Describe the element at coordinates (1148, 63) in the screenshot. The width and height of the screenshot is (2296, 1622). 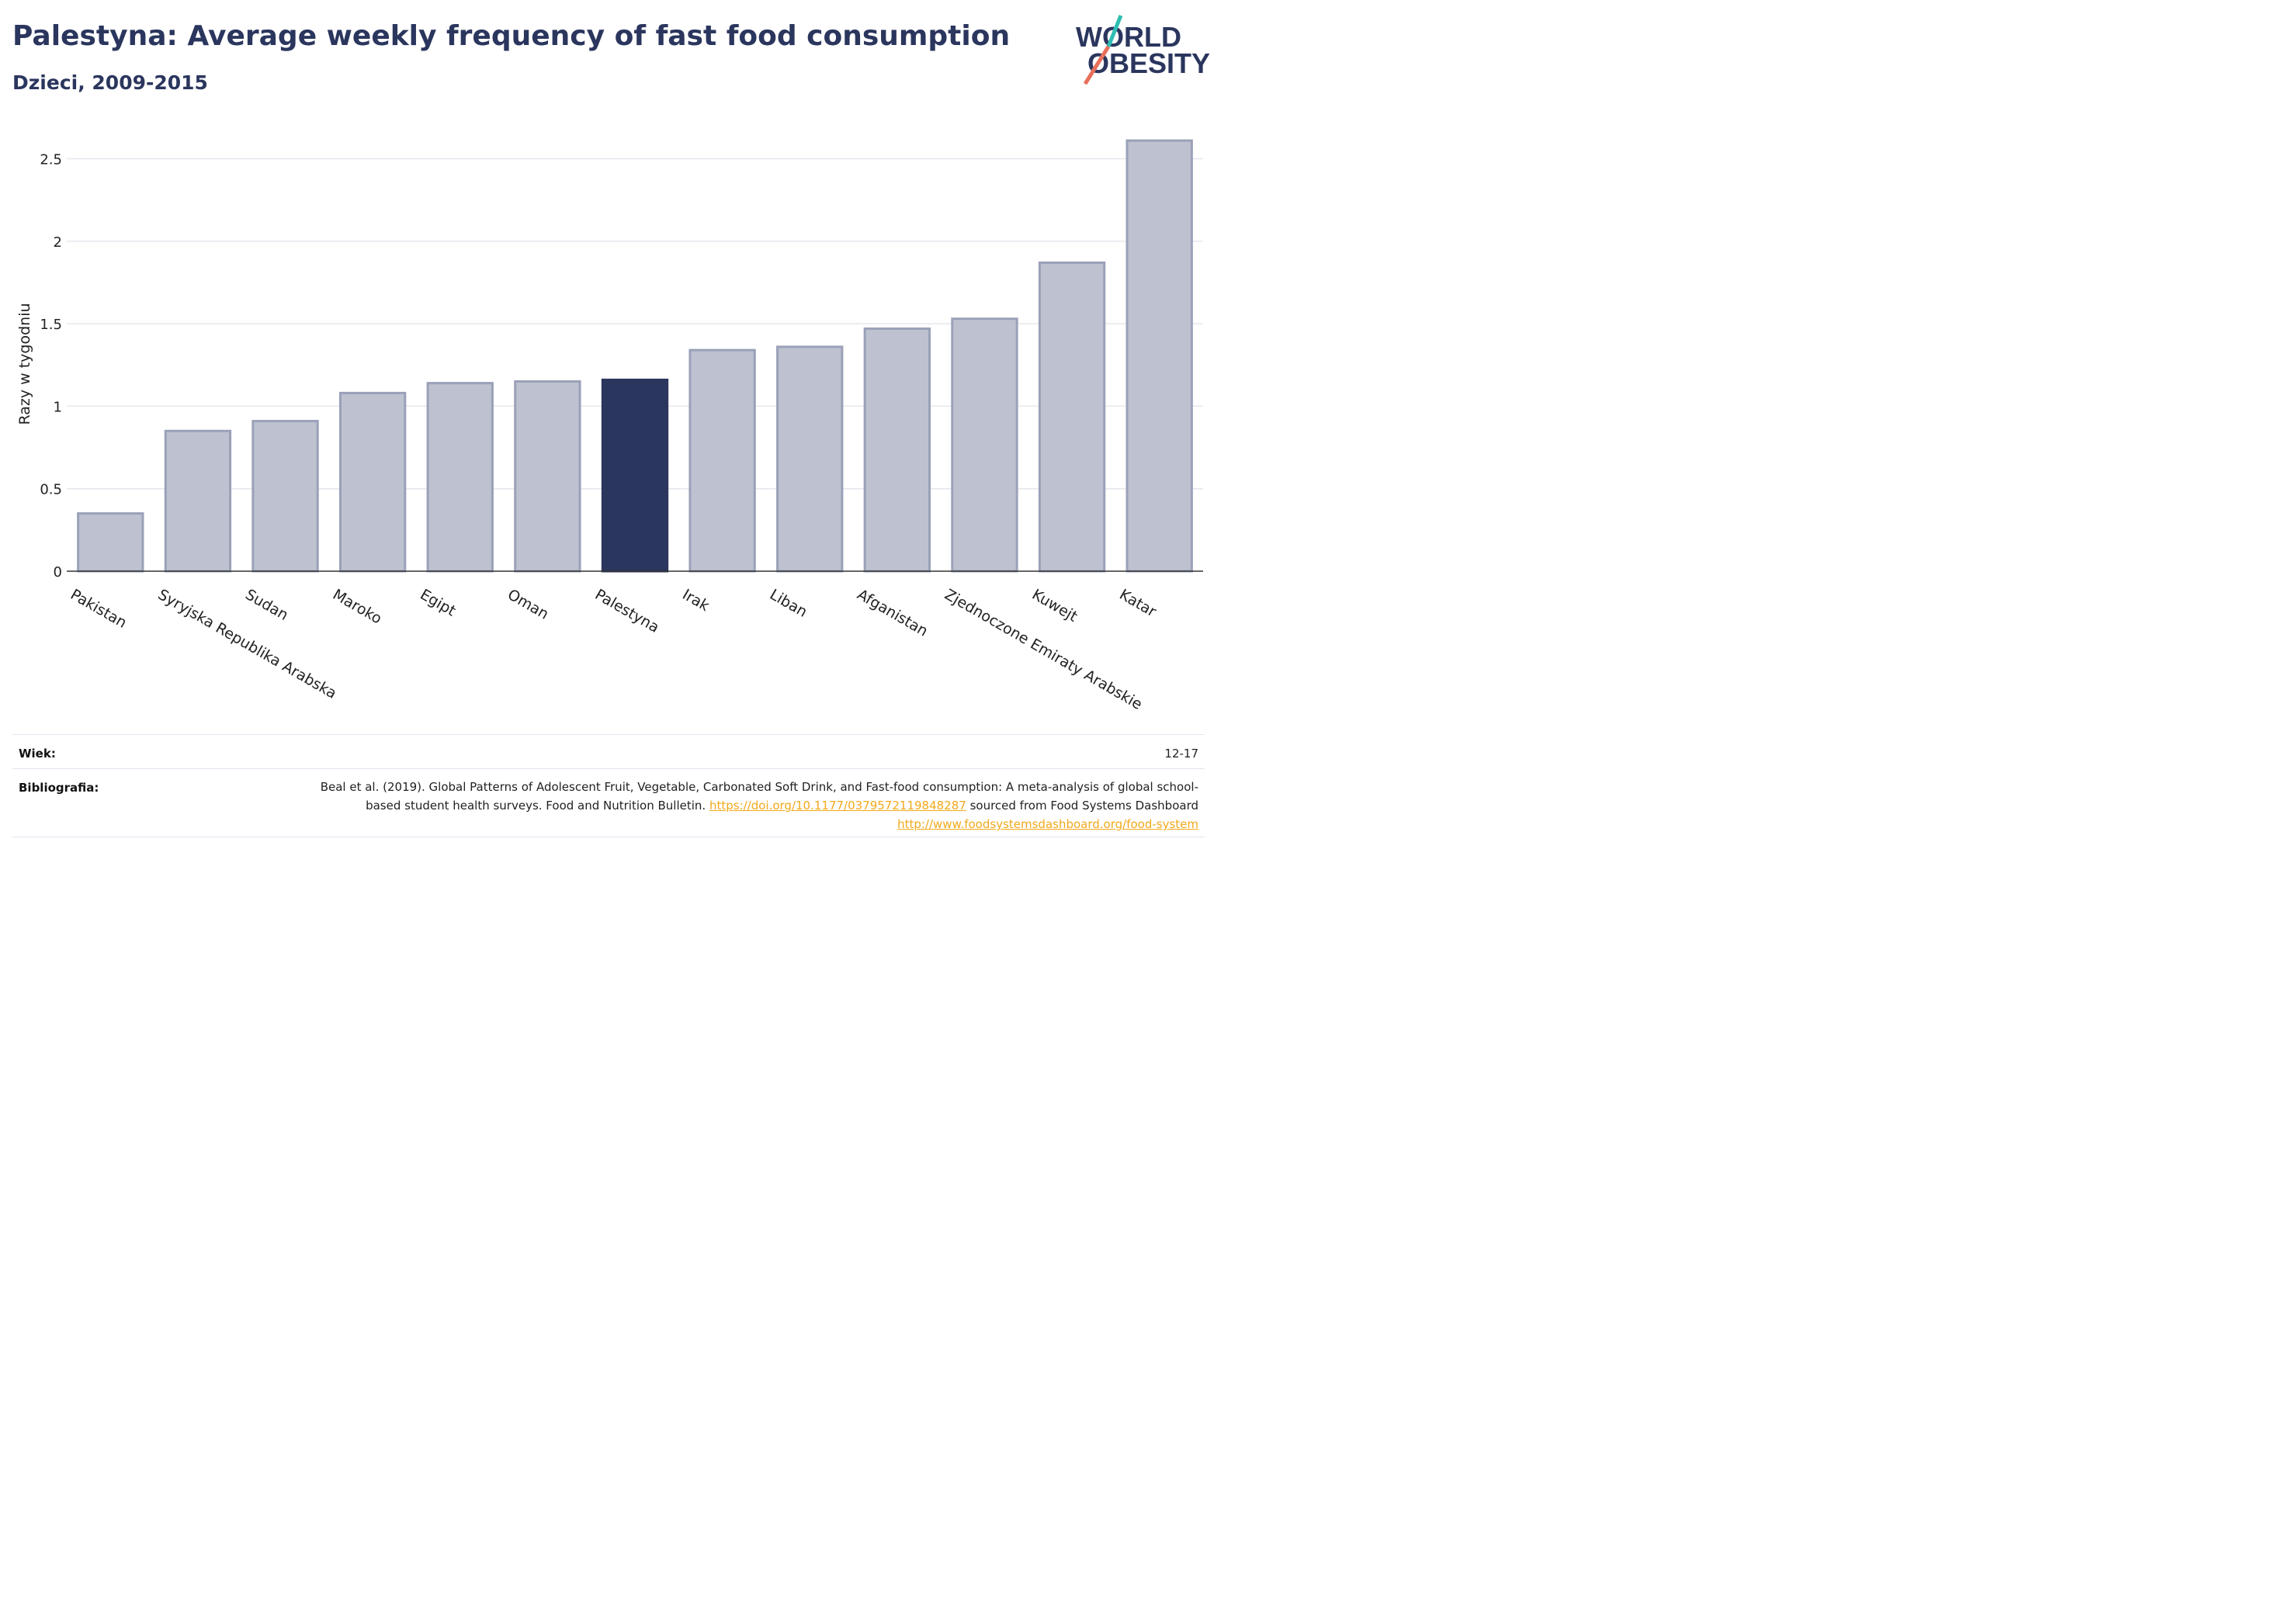
I see `logo-line2: OBESITY` at that location.